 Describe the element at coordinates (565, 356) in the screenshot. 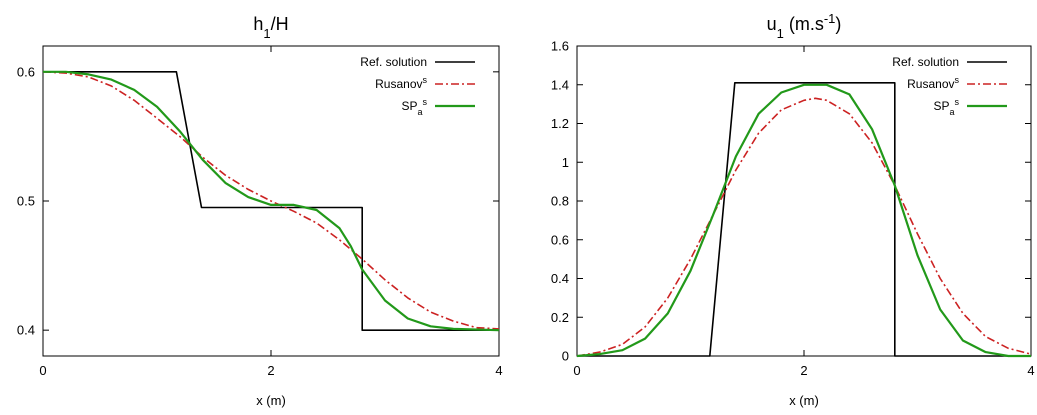

I see `y-tick-label: 0` at that location.